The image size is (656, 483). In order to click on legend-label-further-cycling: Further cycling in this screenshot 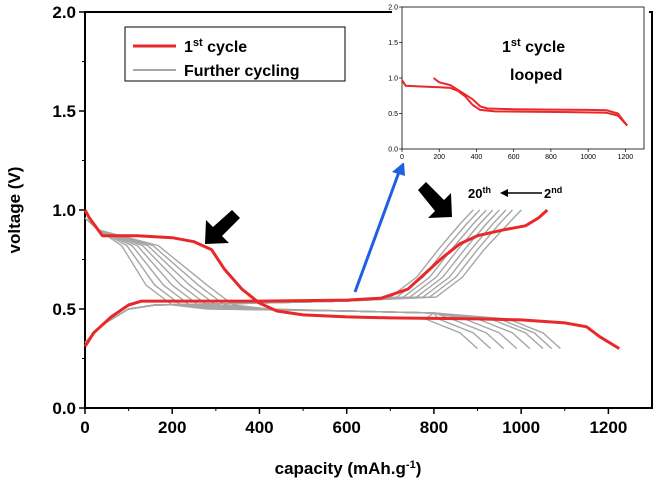, I will do `click(242, 71)`.